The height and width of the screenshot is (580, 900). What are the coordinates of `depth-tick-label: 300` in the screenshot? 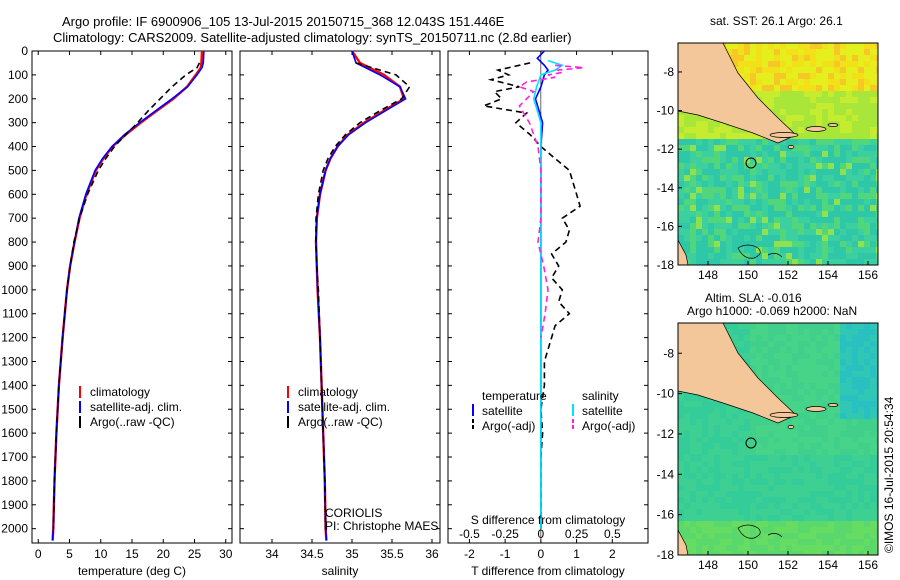 It's located at (18, 123).